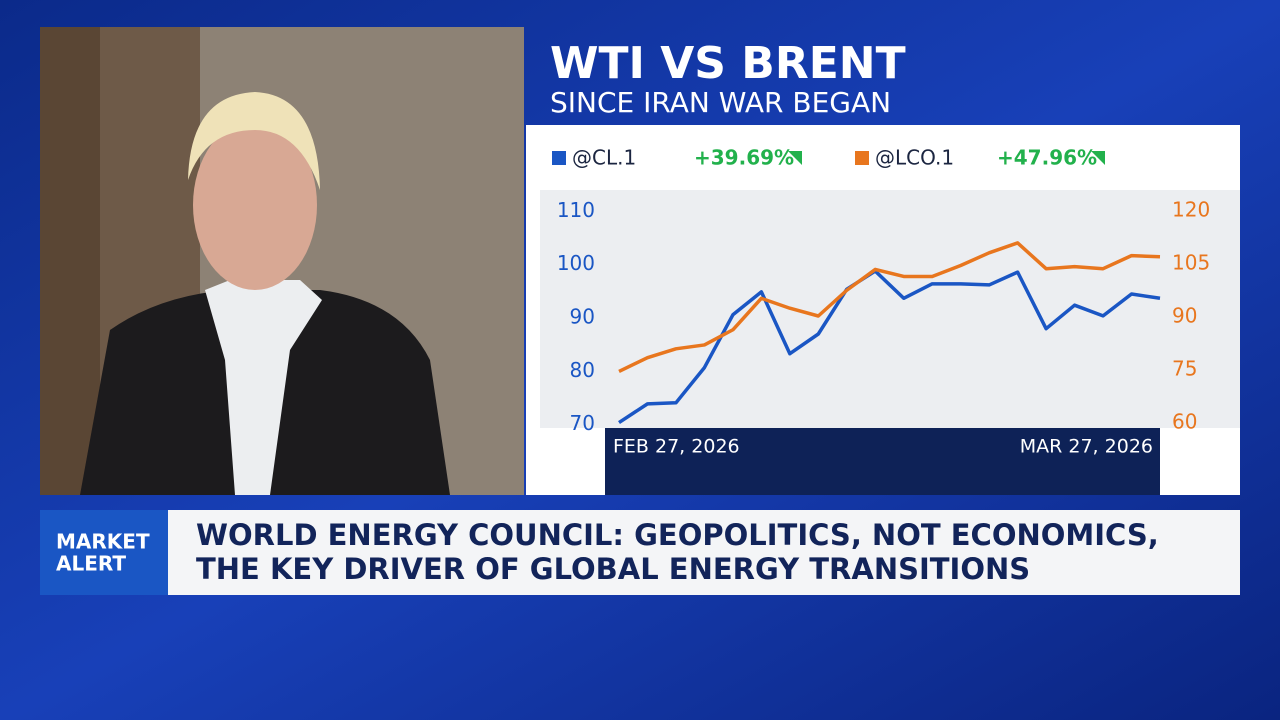 The image size is (1280, 724). What do you see at coordinates (744, 158) in the screenshot?
I see `legend-change: +39.69%` at bounding box center [744, 158].